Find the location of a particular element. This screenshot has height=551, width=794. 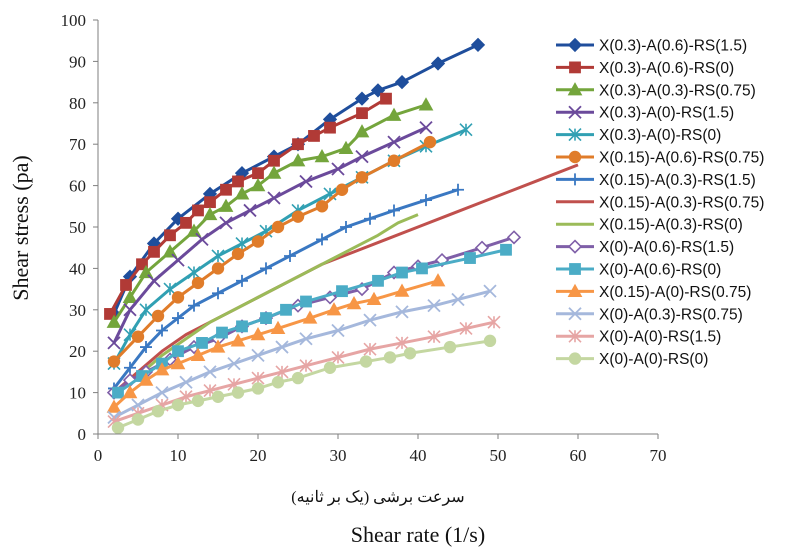

series-line is located at coordinates (312, 321).